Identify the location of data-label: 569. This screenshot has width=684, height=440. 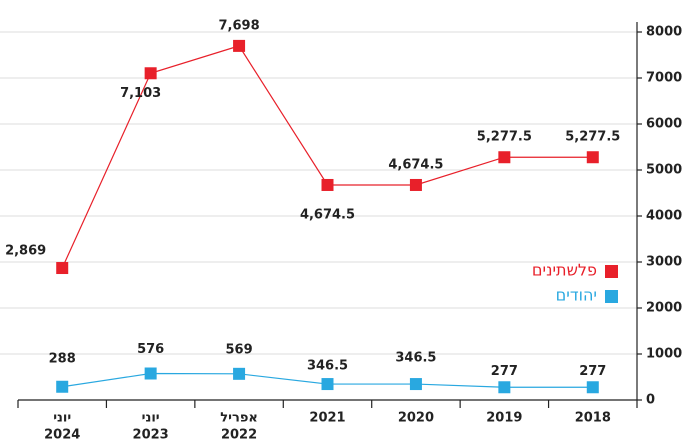
(239, 349).